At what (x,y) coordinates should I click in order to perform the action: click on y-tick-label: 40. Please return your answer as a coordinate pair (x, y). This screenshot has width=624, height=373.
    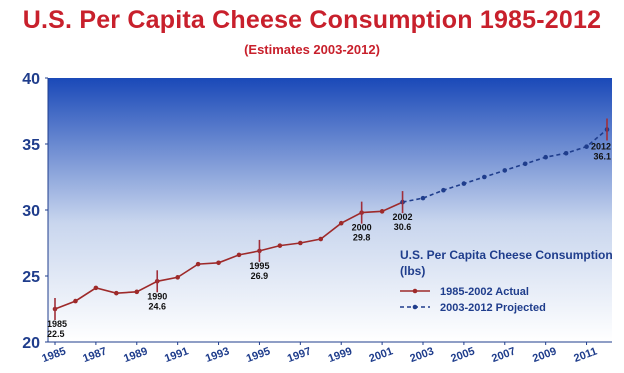
    Looking at the image, I should click on (31, 79).